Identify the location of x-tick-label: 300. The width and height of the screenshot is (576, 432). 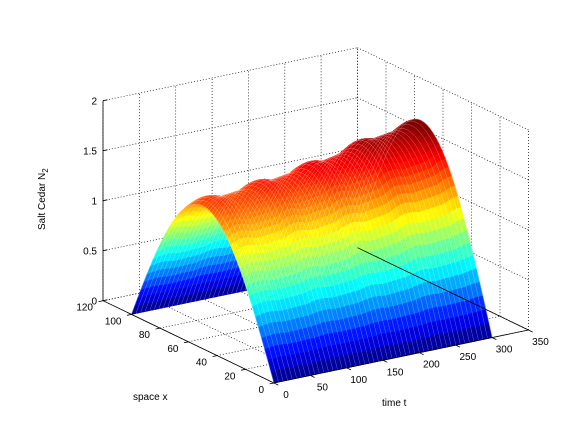
(504, 350).